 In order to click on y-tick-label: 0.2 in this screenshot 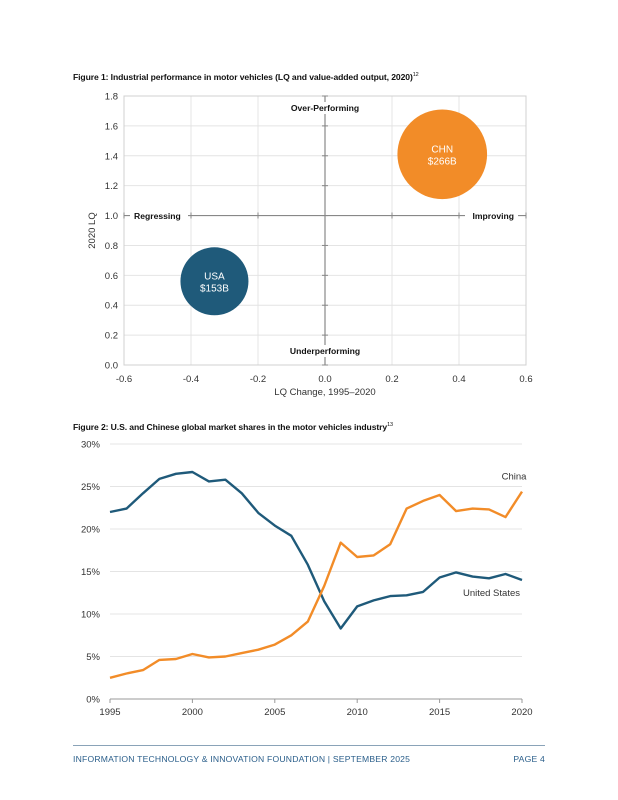, I will do `click(111, 336)`.